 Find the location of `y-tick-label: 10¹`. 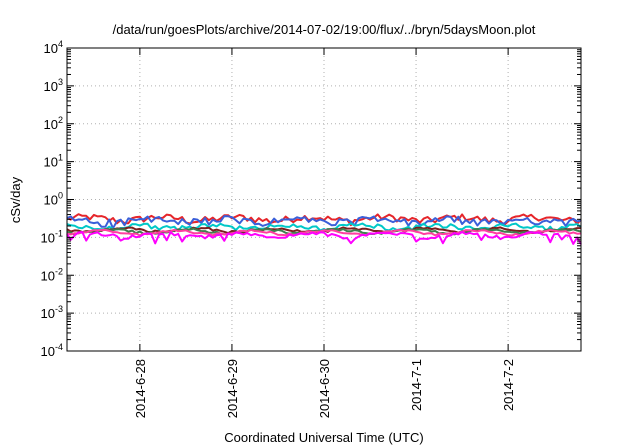

y-tick-label: 10¹ is located at coordinates (53, 161).